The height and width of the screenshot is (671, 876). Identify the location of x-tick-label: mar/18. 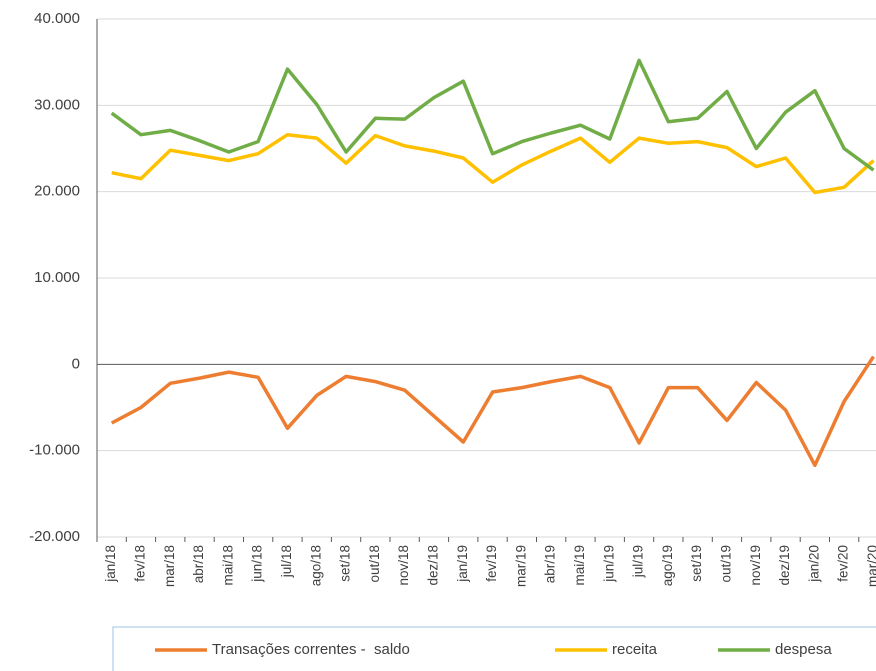
(169, 566).